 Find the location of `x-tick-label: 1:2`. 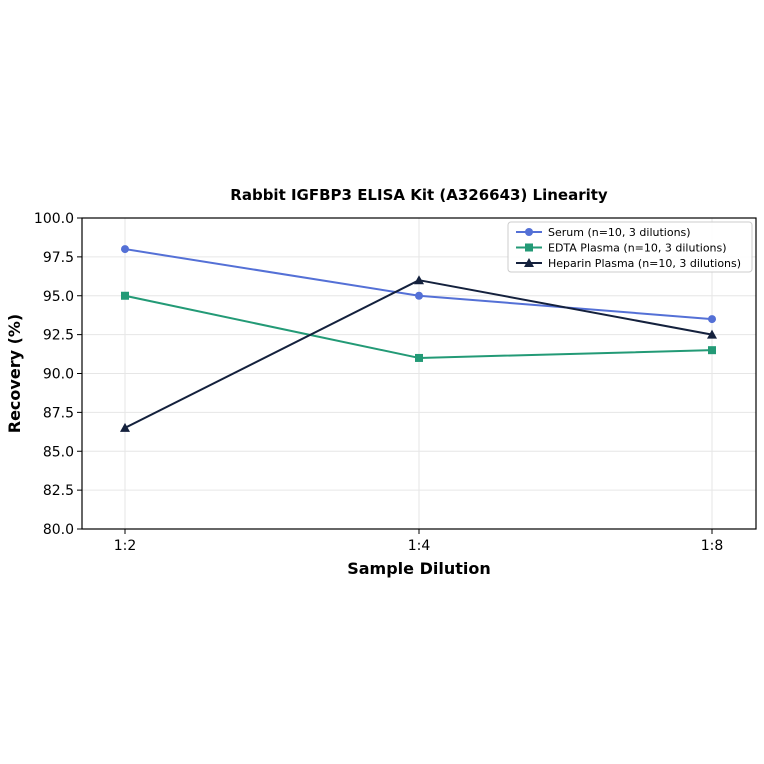

x-tick-label: 1:2 is located at coordinates (125, 546).